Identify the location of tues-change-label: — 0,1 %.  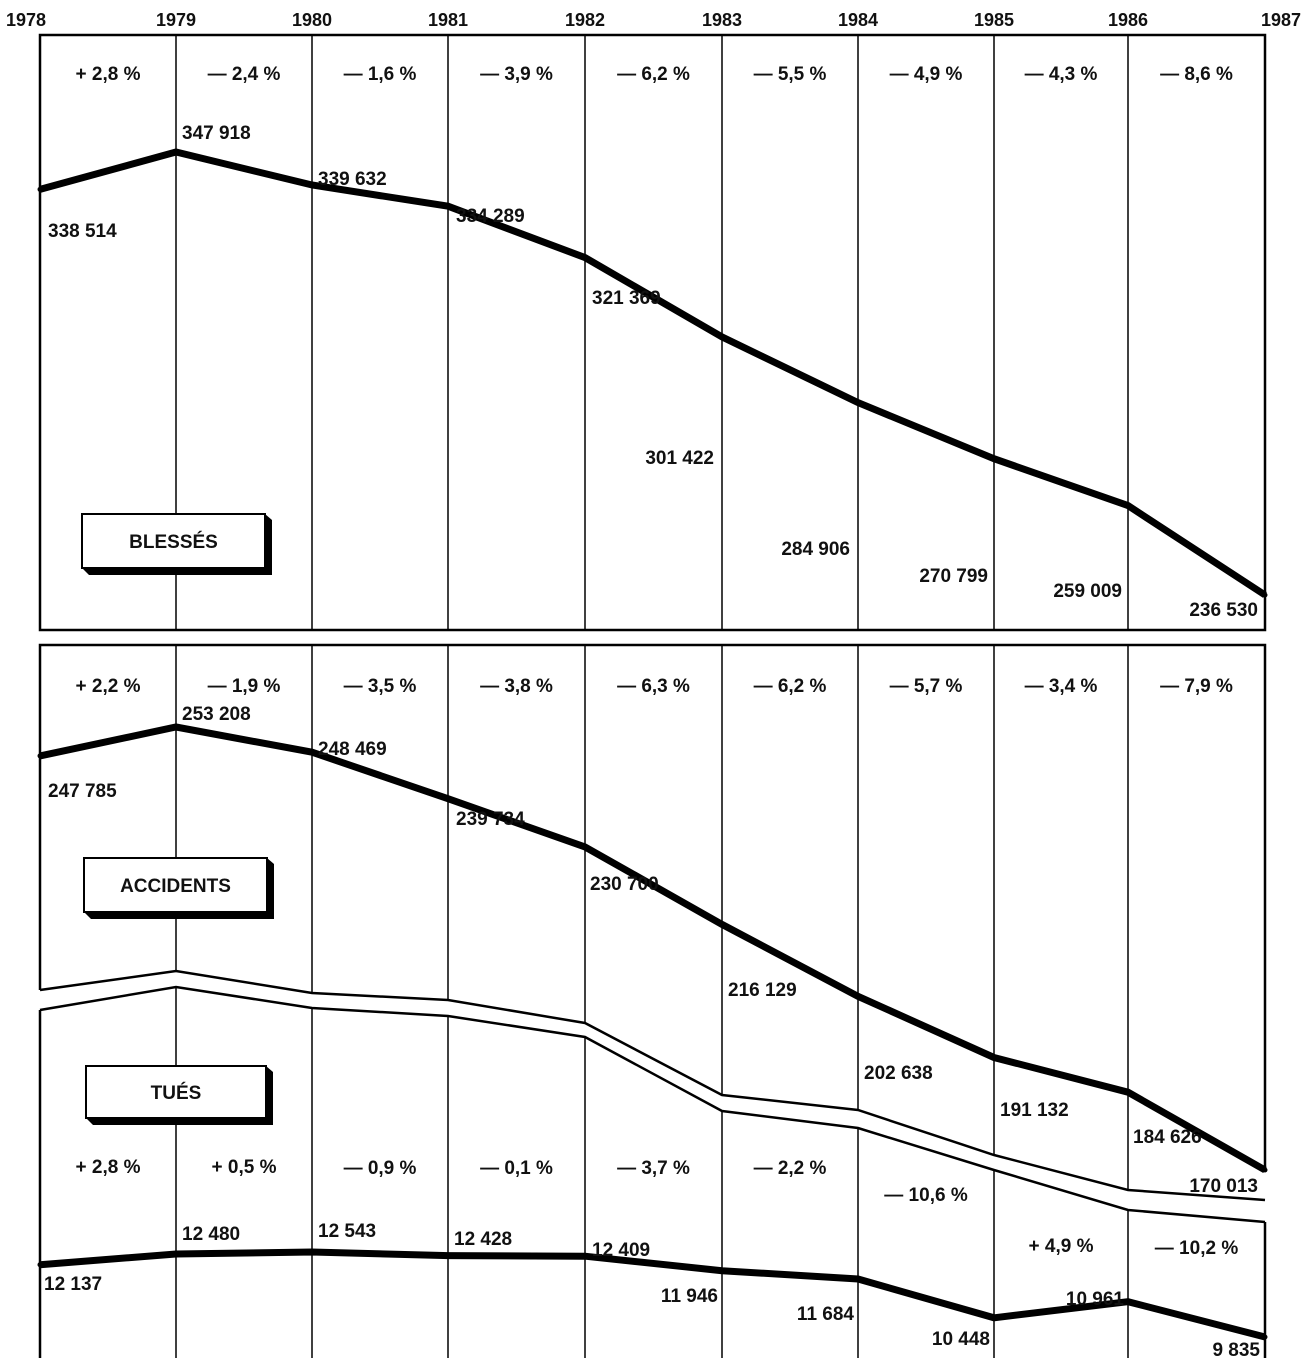
(516, 1168).